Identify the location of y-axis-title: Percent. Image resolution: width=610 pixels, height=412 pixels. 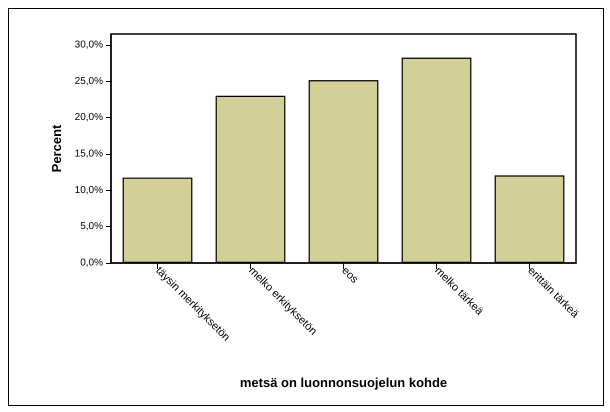
(56, 148).